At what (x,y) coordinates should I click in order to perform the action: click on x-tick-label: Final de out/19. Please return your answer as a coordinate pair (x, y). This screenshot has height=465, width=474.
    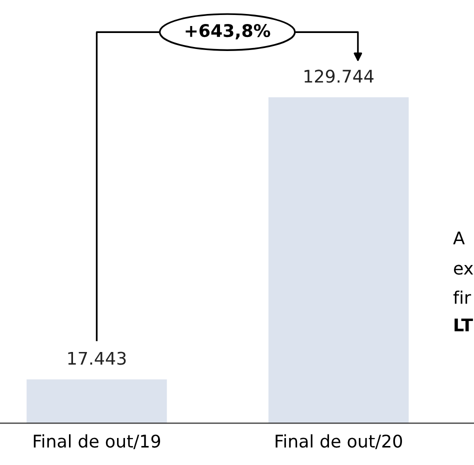
    Looking at the image, I should click on (97, 442).